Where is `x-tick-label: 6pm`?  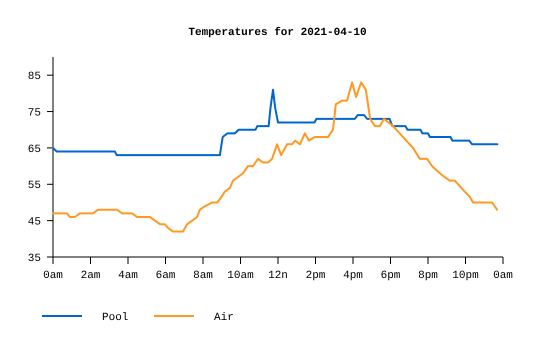
x-tick-label: 6pm is located at coordinates (390, 276).